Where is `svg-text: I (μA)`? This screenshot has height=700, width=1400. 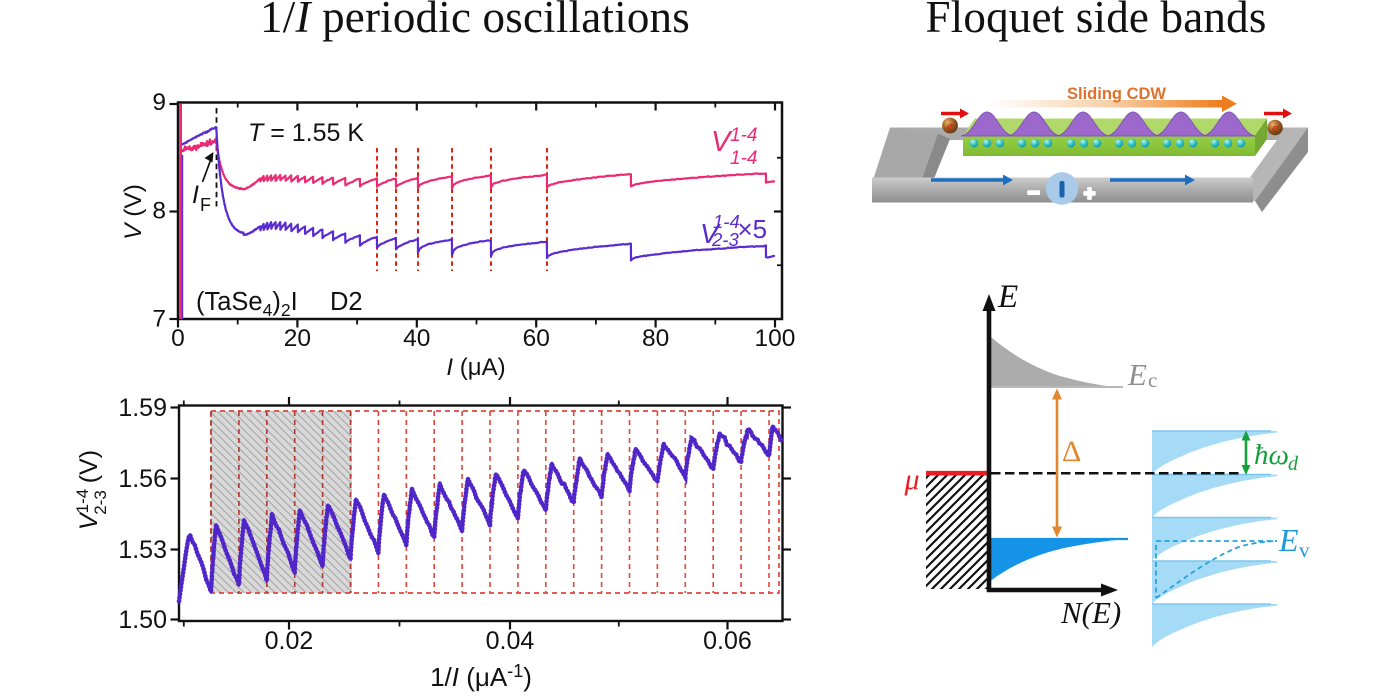 svg-text: I (μA) is located at coordinates (475, 367).